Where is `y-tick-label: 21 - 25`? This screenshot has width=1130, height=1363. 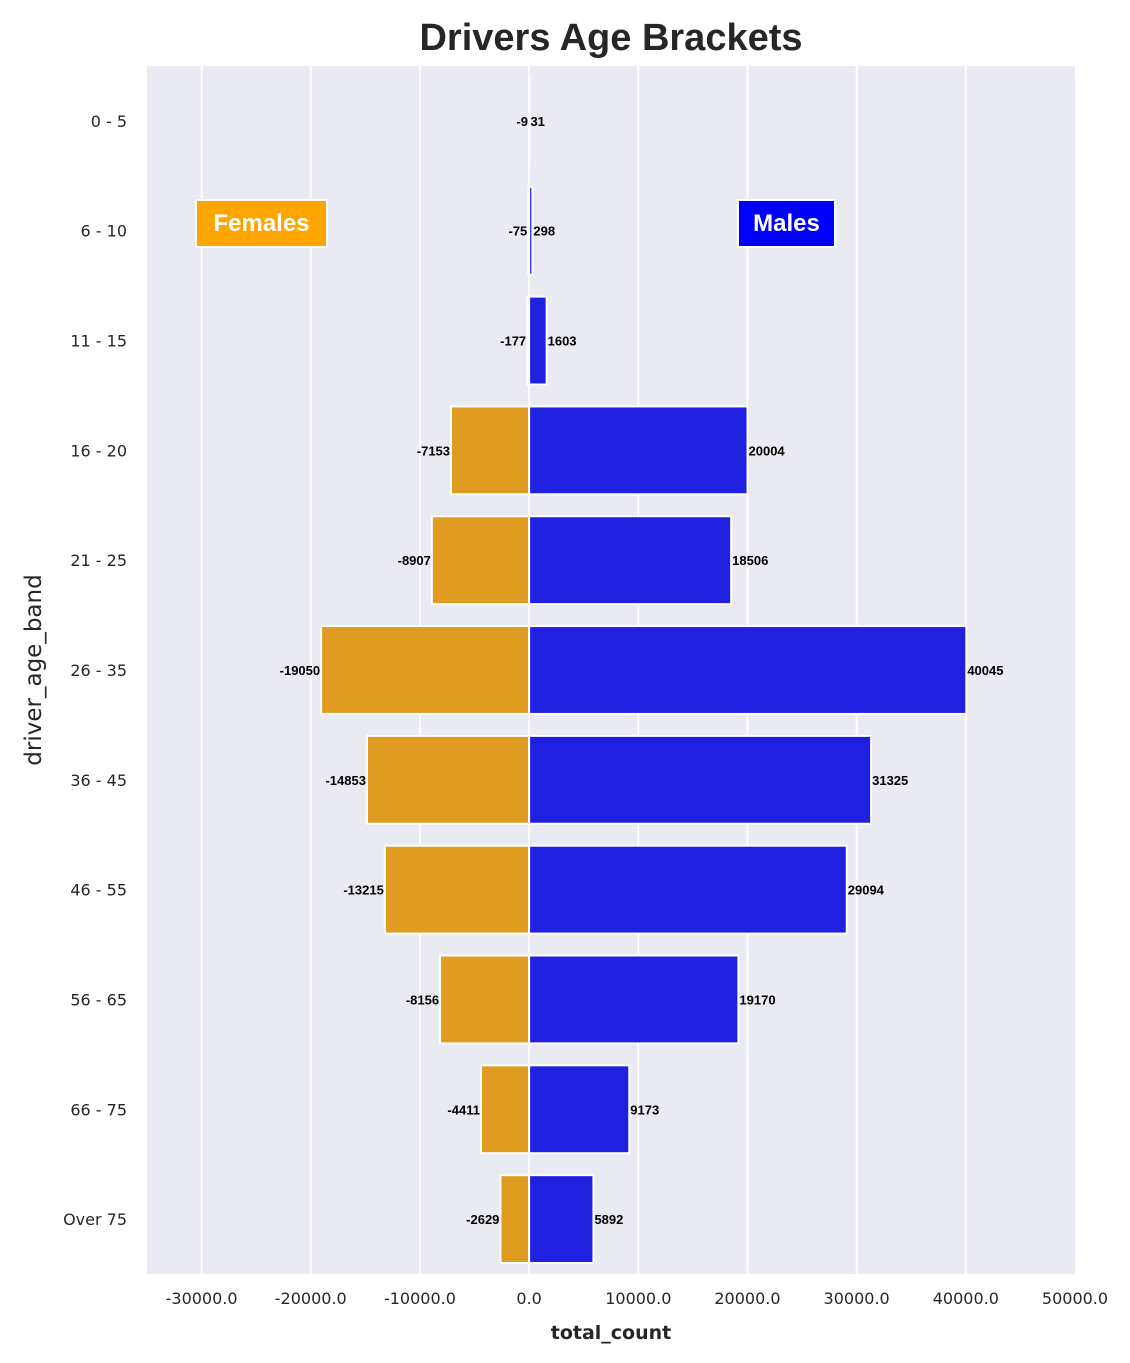 y-tick-label: 21 - 25 is located at coordinates (98, 560).